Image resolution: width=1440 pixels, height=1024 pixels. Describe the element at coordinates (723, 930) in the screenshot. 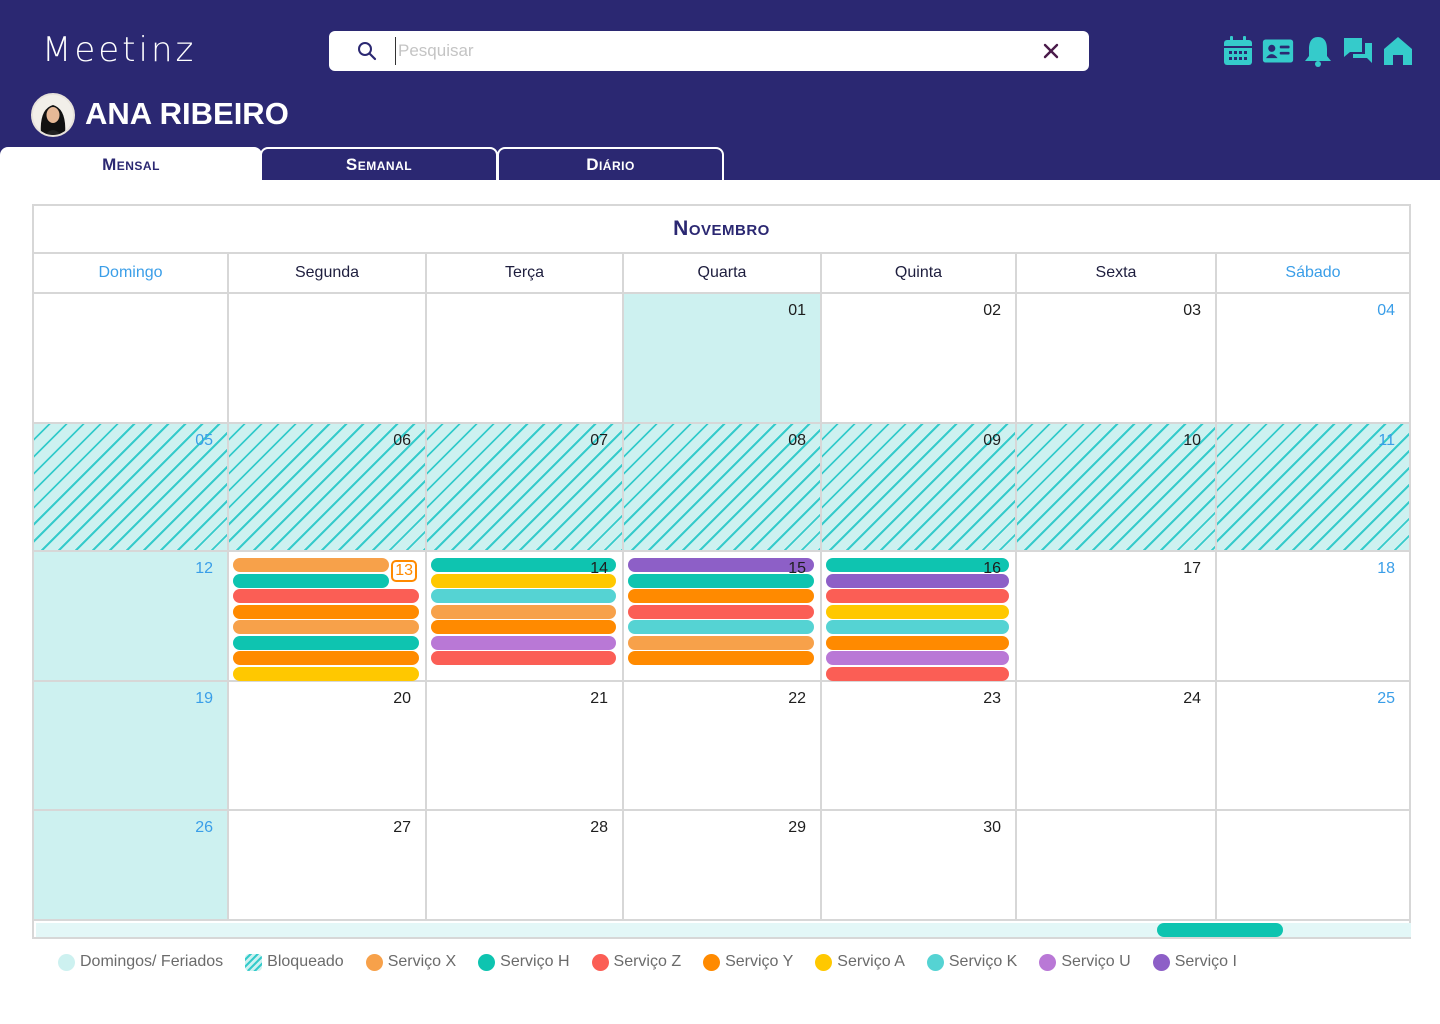

I see `horizontal-scrollbar` at that location.